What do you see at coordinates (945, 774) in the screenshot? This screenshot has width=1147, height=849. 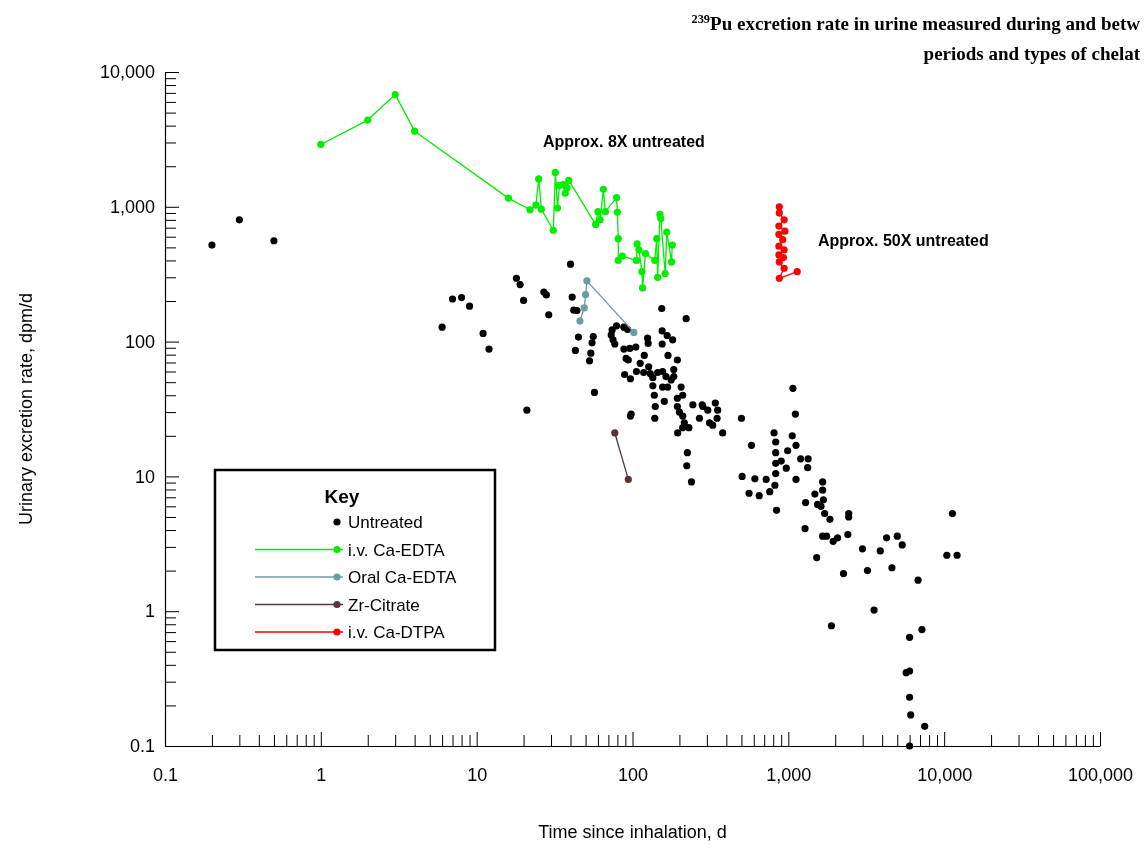 I see `x-tick-label: 10,000` at bounding box center [945, 774].